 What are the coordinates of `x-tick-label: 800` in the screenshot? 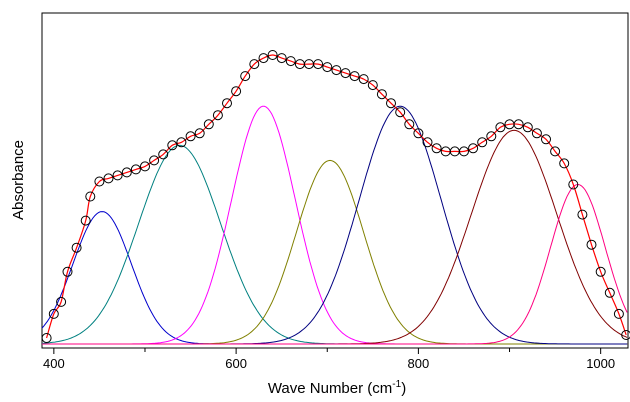 It's located at (419, 363).